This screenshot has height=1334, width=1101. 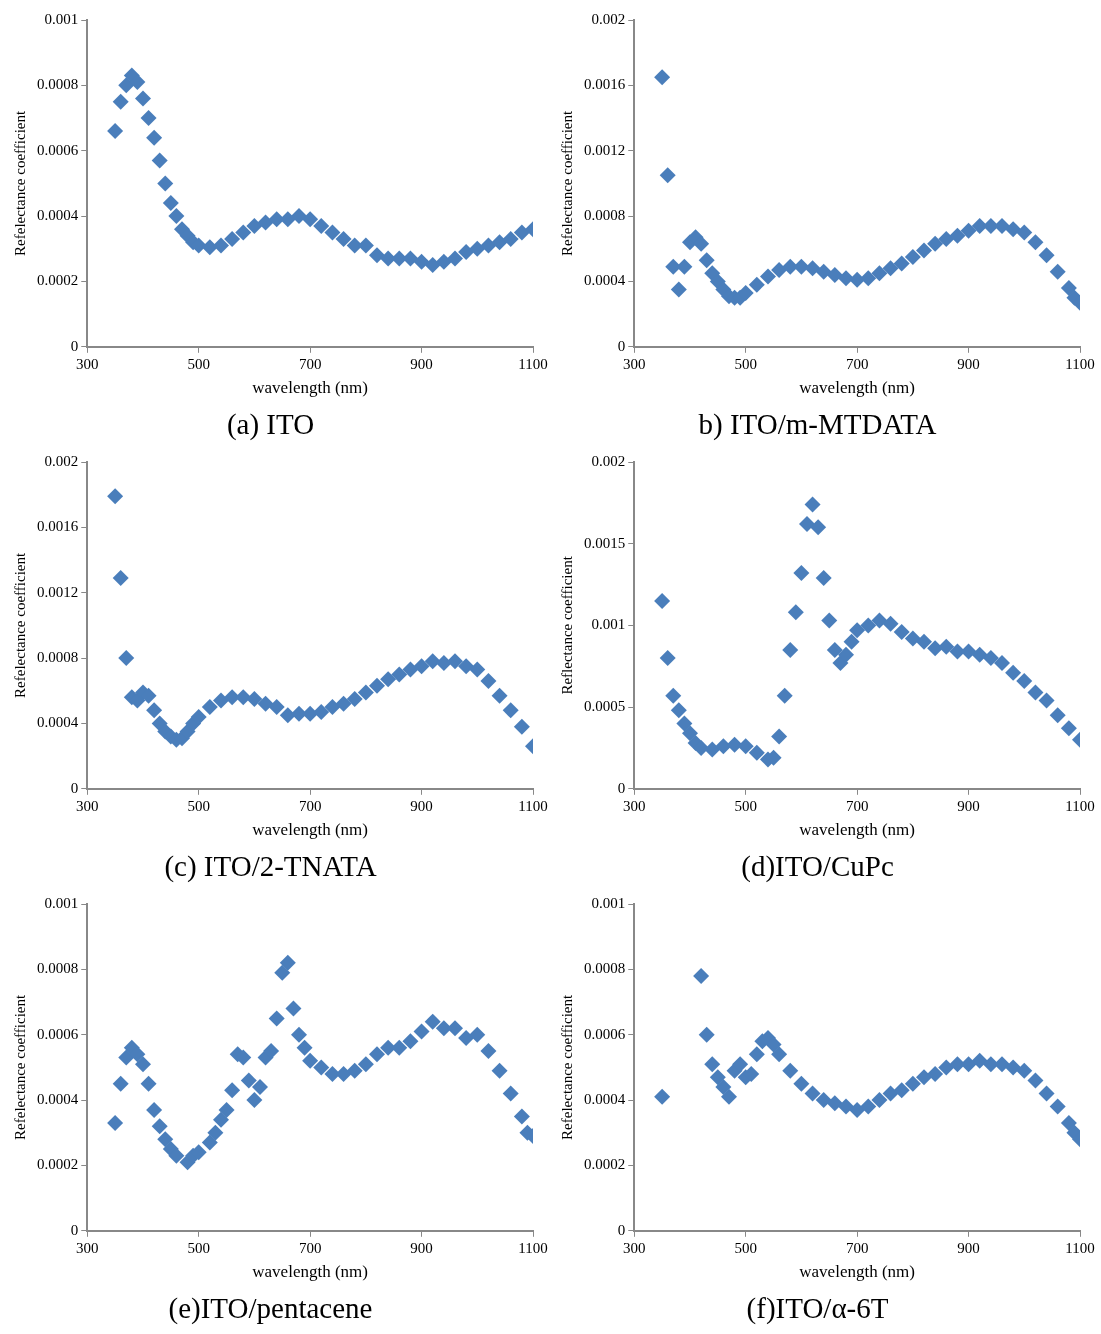 What do you see at coordinates (817, 1309) in the screenshot?
I see `text: (f)ITO/α-6T` at bounding box center [817, 1309].